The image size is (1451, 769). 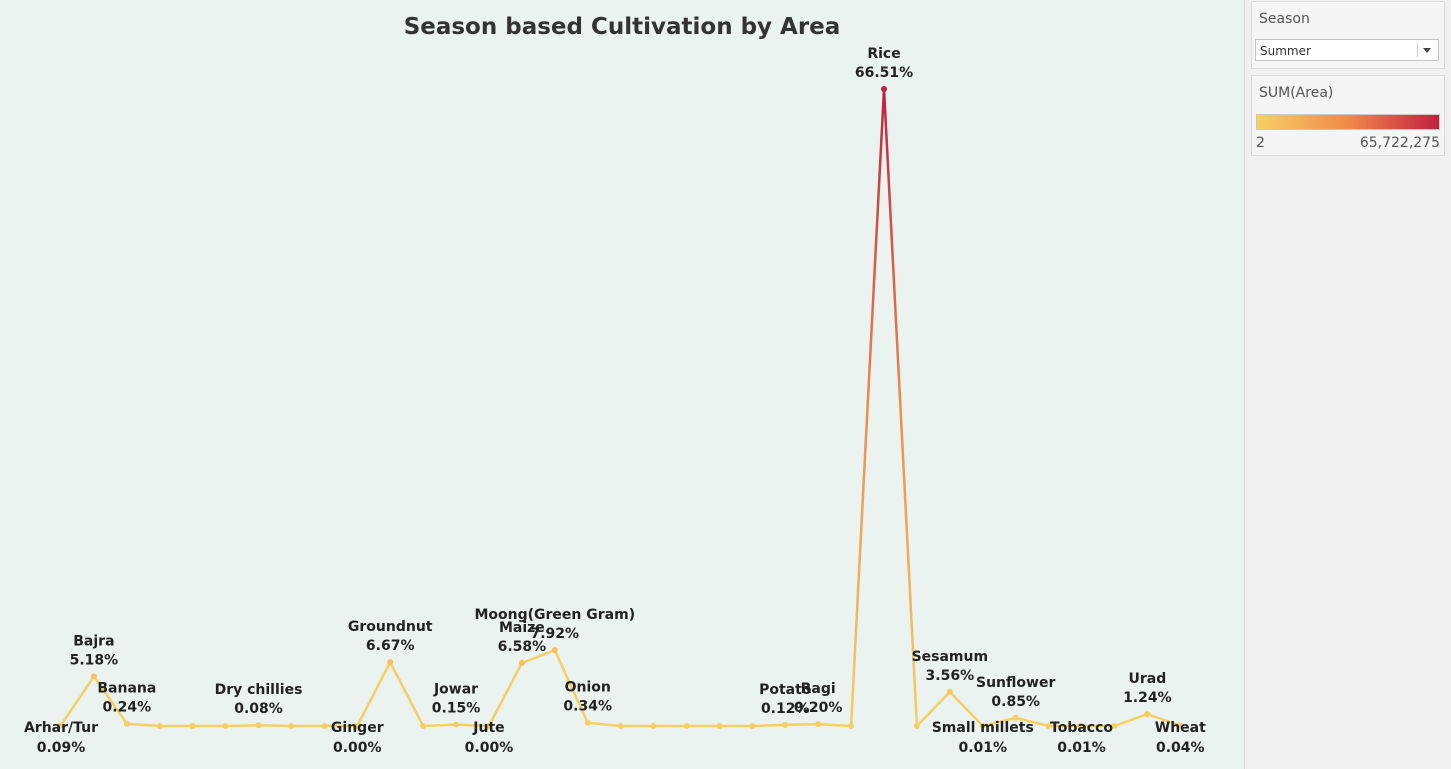 I want to click on point-label-name: Tobacco, so click(x=1081, y=728).